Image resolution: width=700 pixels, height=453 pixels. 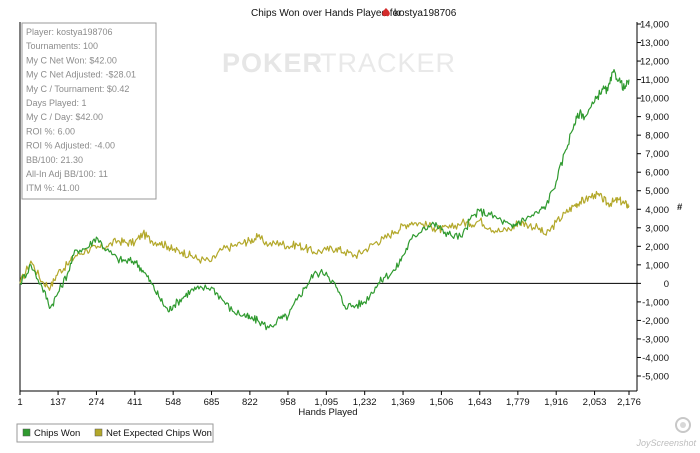 What do you see at coordinates (50, 131) in the screenshot?
I see `stats-line: ROI %: 6.00` at bounding box center [50, 131].